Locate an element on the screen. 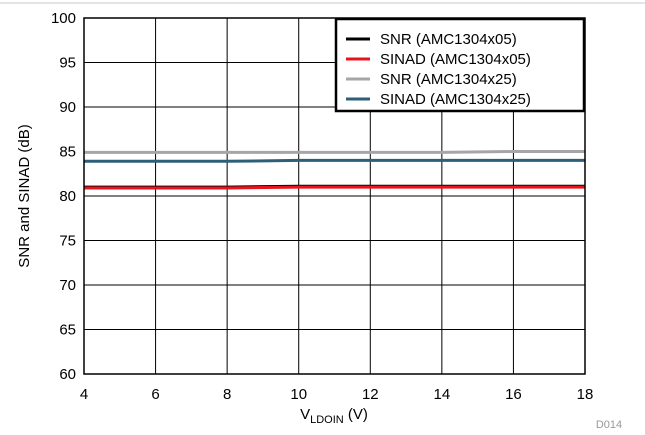 The height and width of the screenshot is (435, 645). y-axis-title: SNR and SINAD (dB) is located at coordinates (24, 195).